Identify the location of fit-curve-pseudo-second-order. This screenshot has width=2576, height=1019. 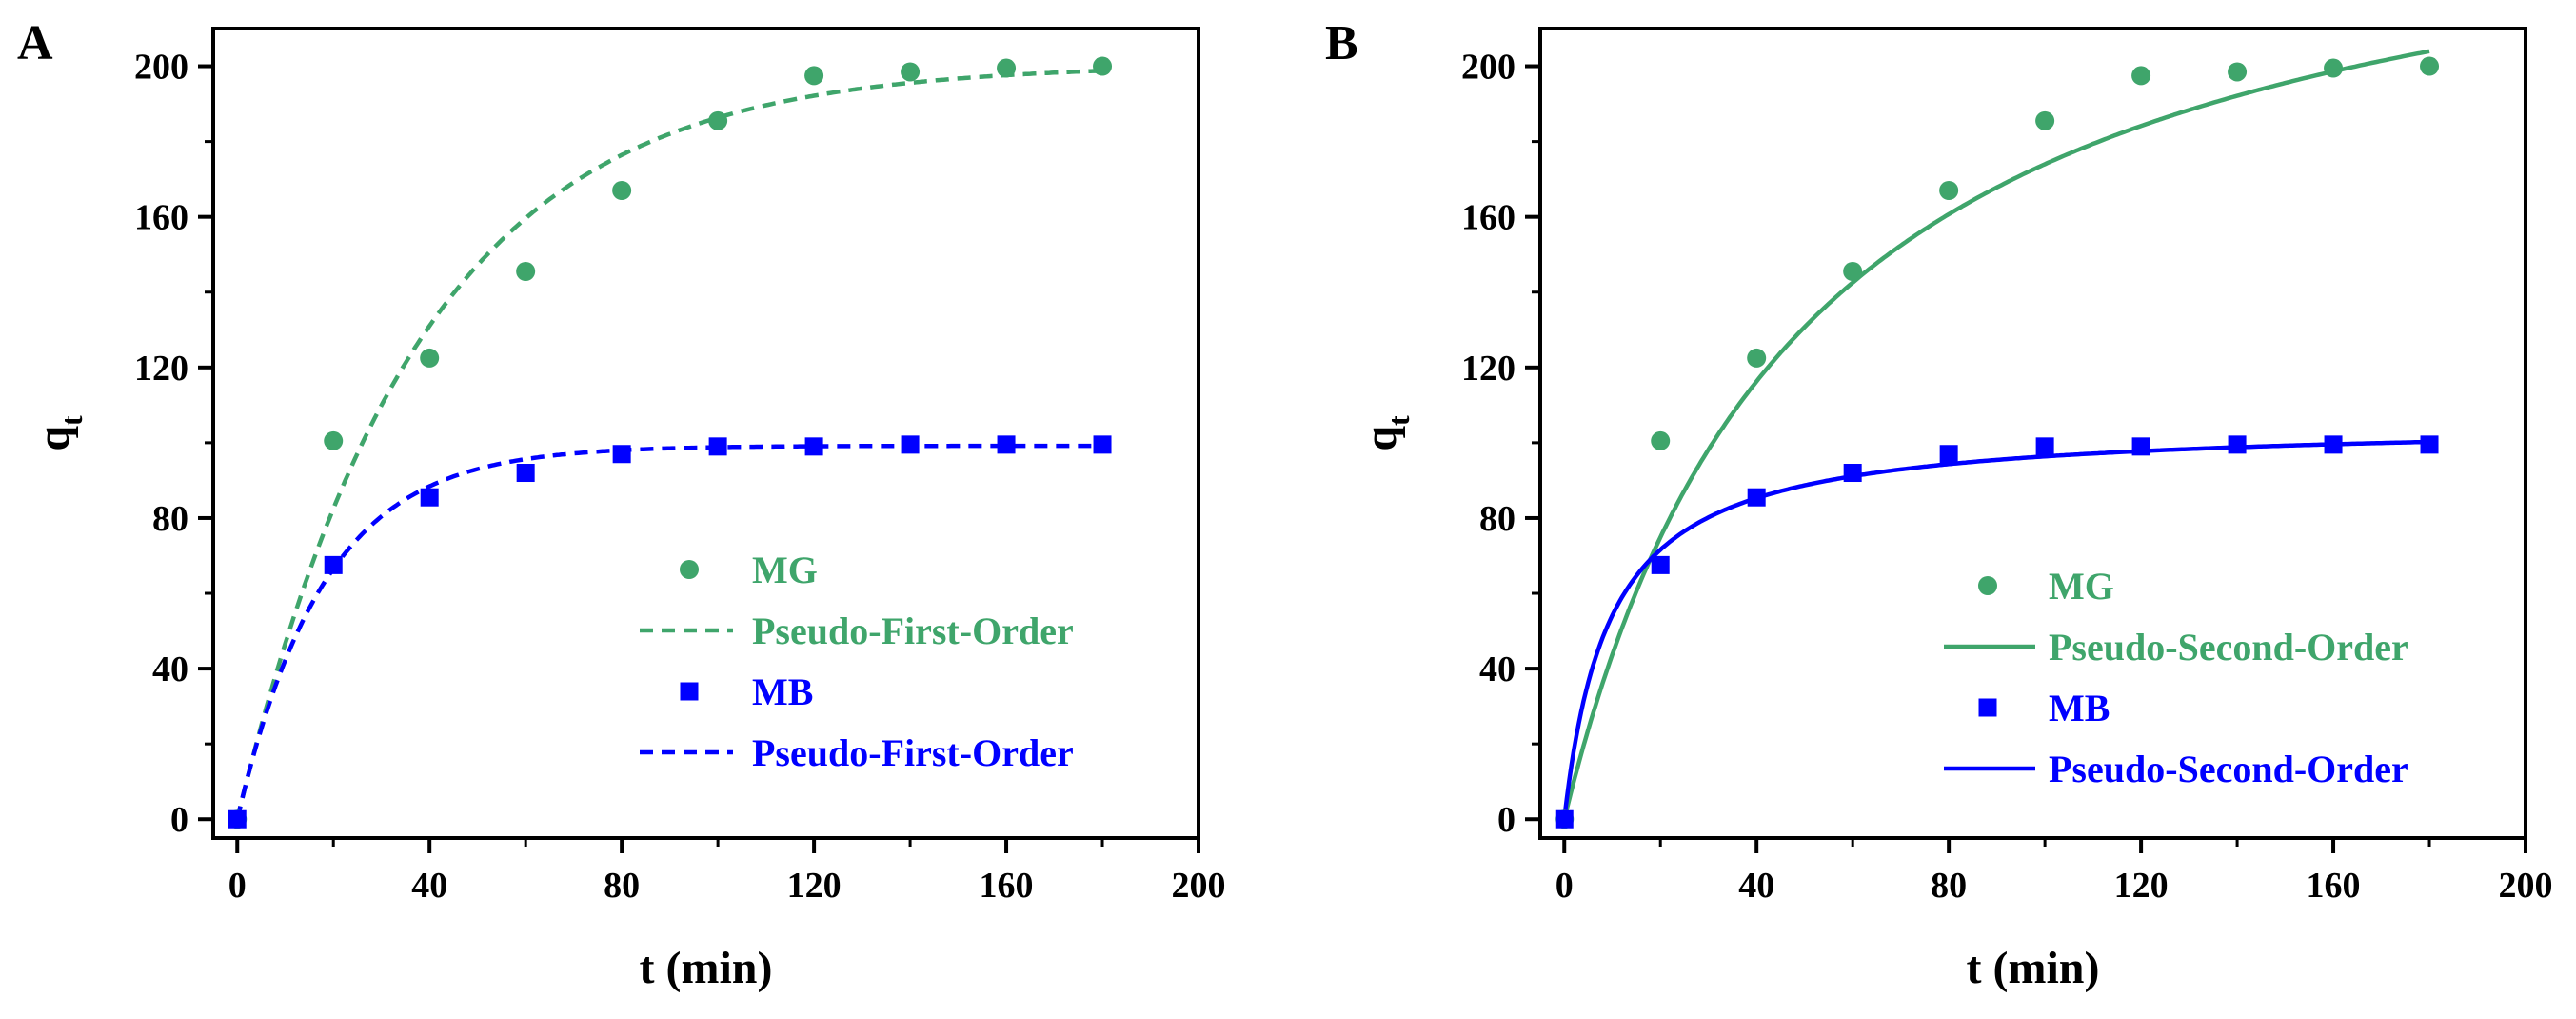
(1996, 629).